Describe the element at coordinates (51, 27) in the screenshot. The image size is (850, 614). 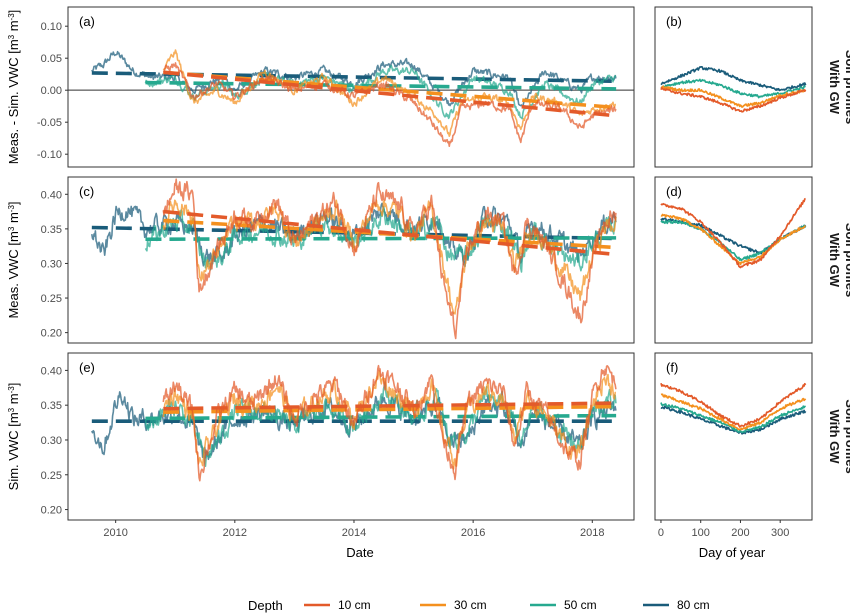
I see `y-tick-label: 0.10` at that location.